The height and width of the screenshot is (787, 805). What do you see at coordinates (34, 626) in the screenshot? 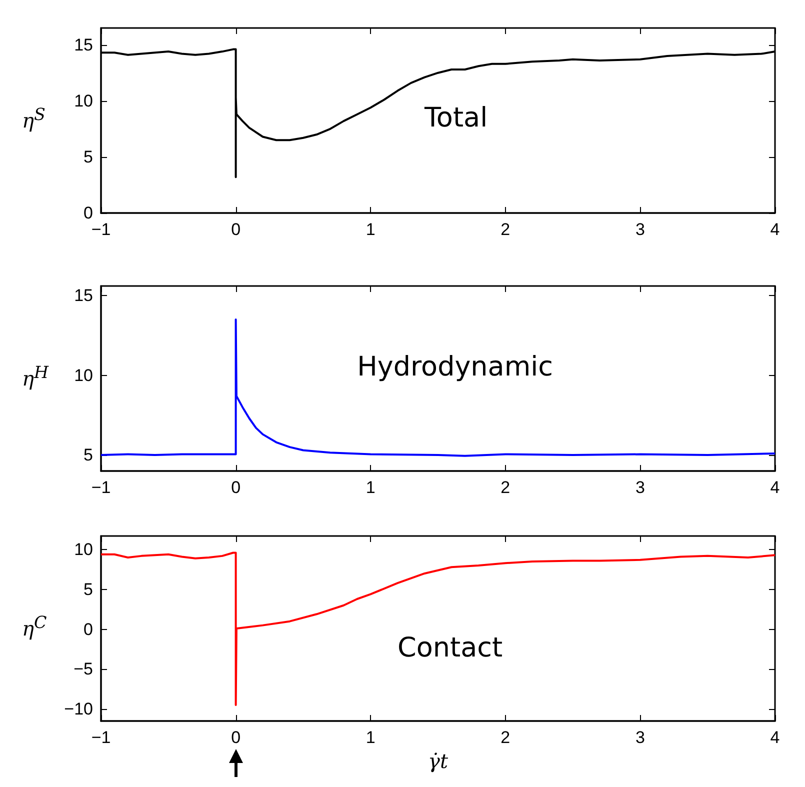
I see `y-axis-title: η$^{C}$` at bounding box center [34, 626].